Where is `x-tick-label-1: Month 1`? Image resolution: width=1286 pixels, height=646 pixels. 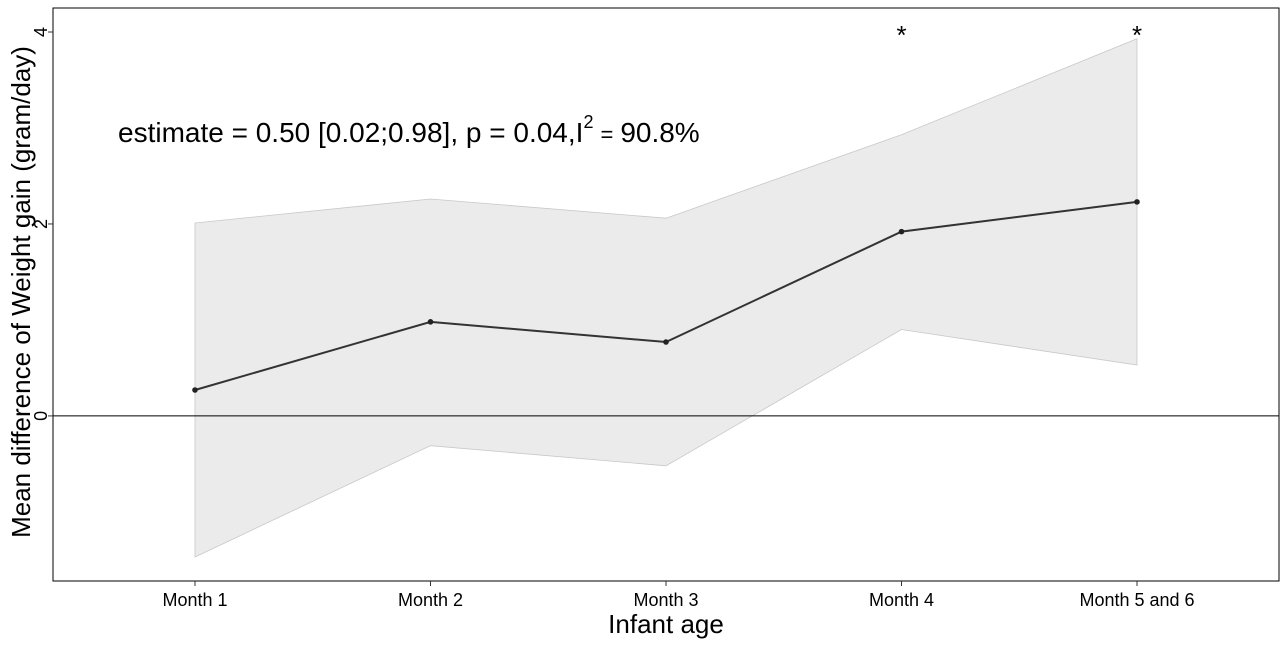
x-tick-label-1: Month 1 is located at coordinates (194, 600).